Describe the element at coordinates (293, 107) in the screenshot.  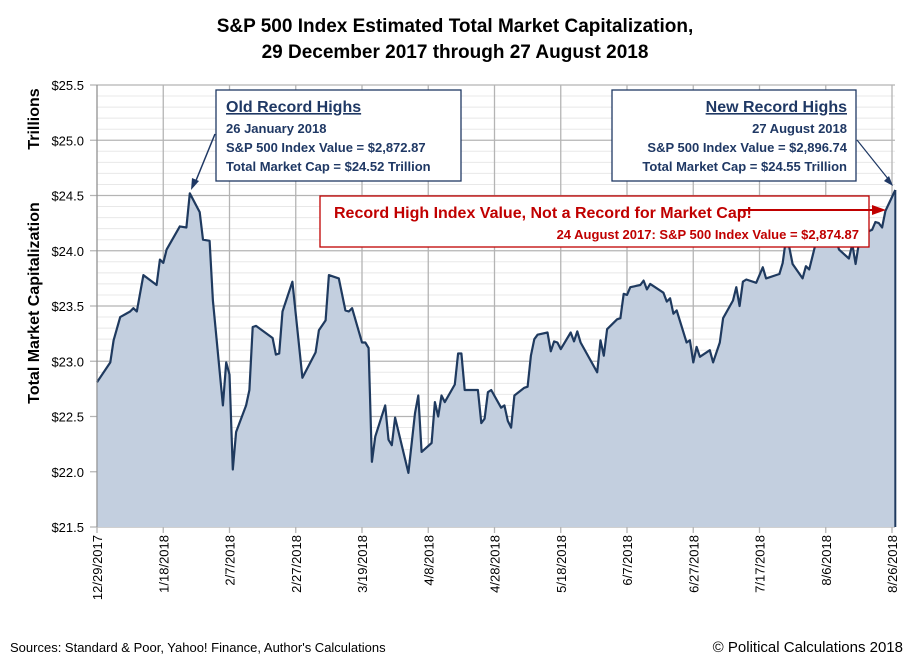
I see `old-record-title: Old Record Highs` at that location.